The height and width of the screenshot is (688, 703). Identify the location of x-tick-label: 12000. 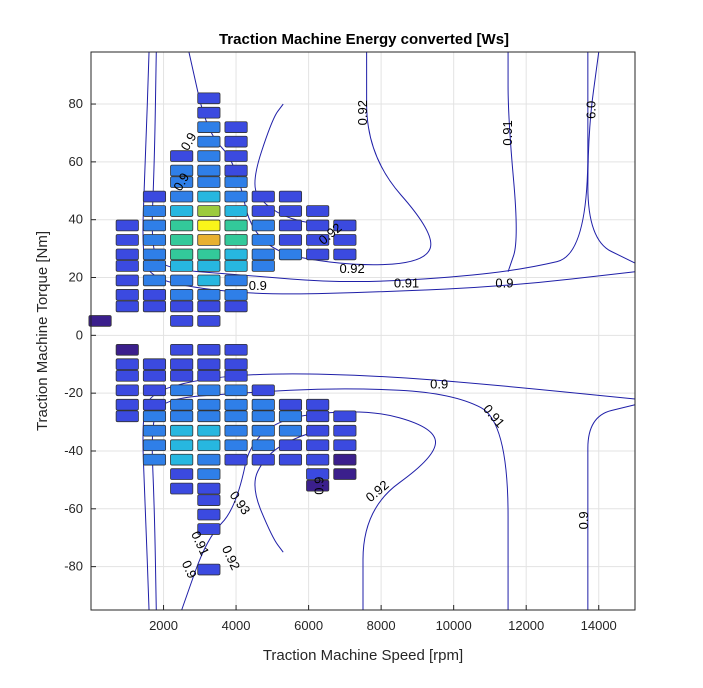
(526, 625).